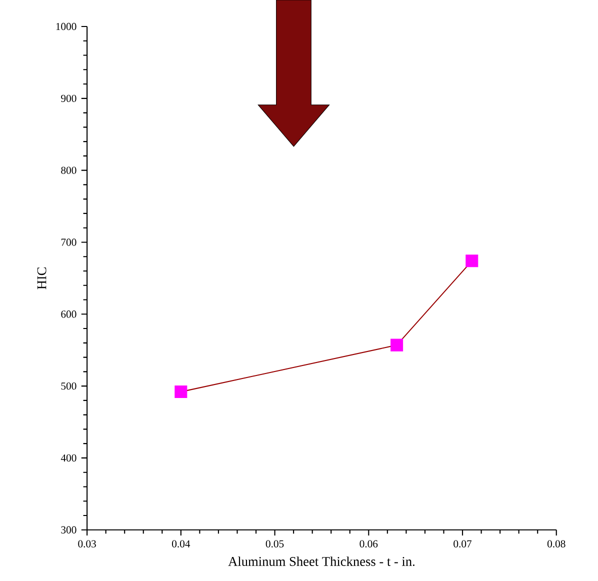 The image size is (598, 581). What do you see at coordinates (68, 458) in the screenshot?
I see `y-tick-label: 400` at bounding box center [68, 458].